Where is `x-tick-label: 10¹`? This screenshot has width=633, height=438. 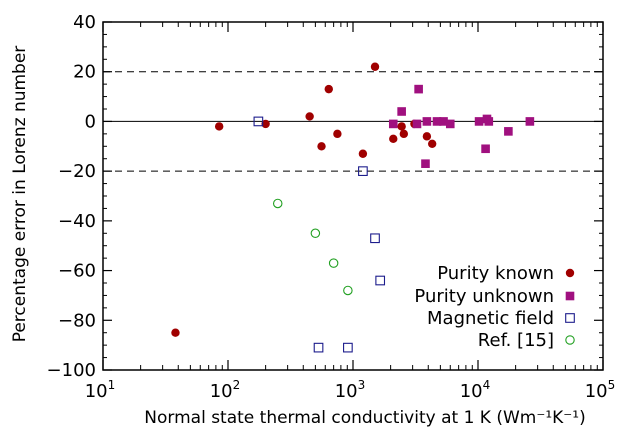
x-tick-label: 10¹ is located at coordinates (100, 390).